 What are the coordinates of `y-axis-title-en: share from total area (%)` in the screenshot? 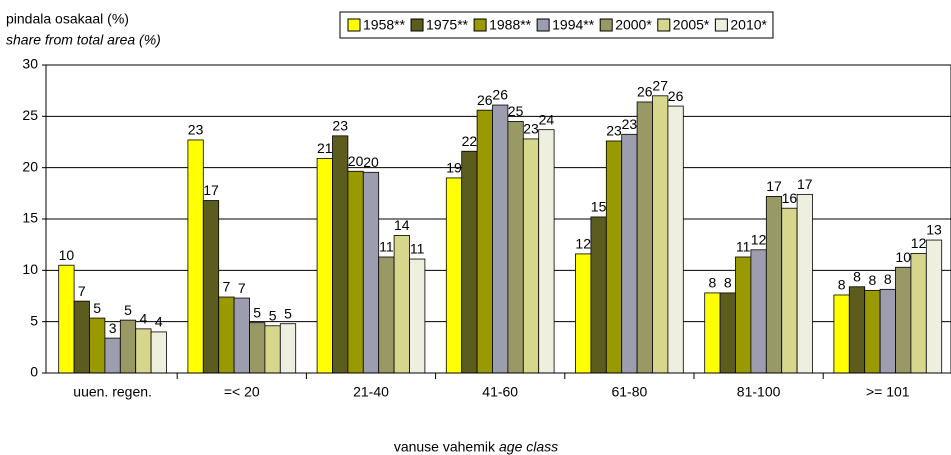 It's located at (83, 40).